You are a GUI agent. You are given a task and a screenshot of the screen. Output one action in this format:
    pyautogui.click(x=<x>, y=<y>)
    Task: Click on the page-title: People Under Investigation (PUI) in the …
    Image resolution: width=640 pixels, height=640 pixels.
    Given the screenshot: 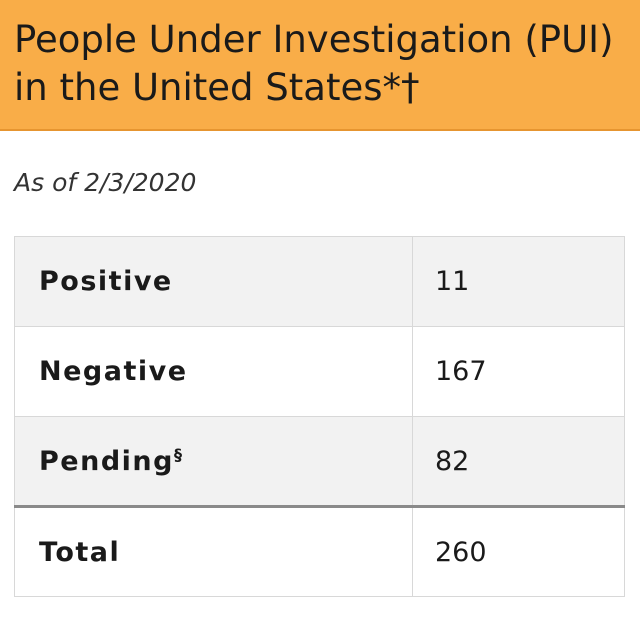 What is the action you would take?
    pyautogui.click(x=324, y=64)
    